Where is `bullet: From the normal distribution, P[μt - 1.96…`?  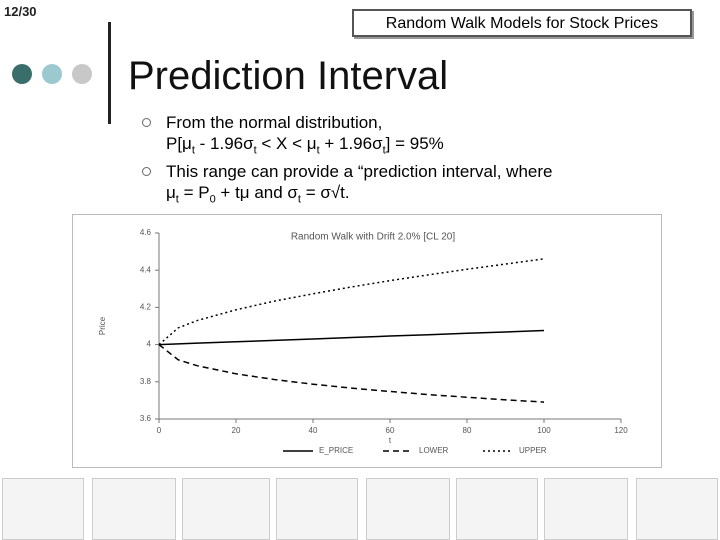
bullet: From the normal distribution, P[μt - 1.96… is located at coordinates (400, 136).